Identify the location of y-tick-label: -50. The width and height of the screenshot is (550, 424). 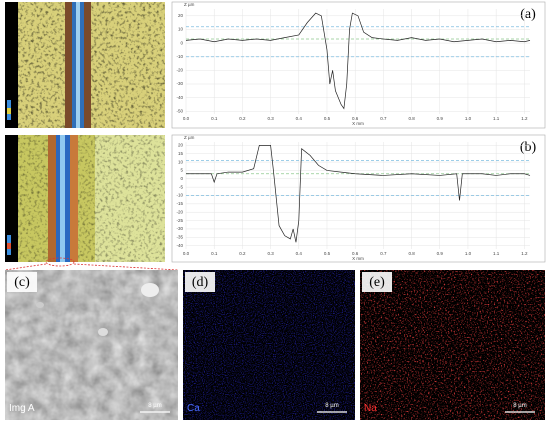
(179, 110).